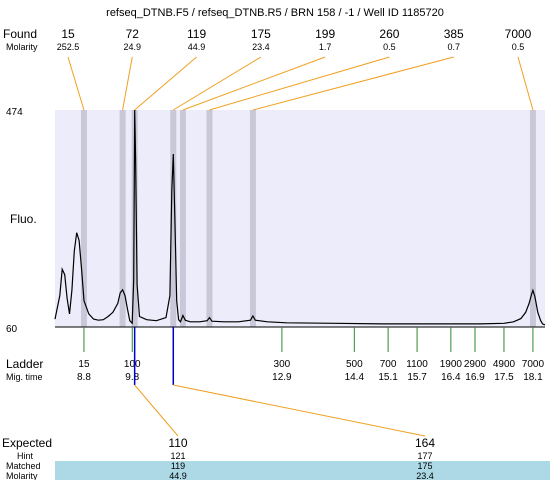 This screenshot has height=480, width=550. I want to click on molarity-bottom-row-label: Molarity, so click(22, 475).